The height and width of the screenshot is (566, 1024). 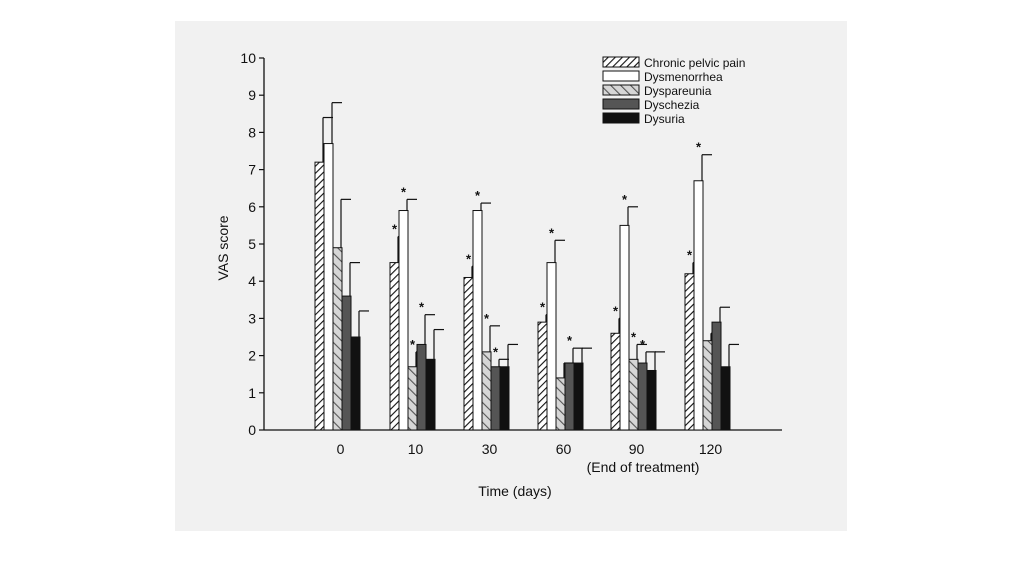 What do you see at coordinates (672, 105) in the screenshot?
I see `legend-label: Dyschezia` at bounding box center [672, 105].